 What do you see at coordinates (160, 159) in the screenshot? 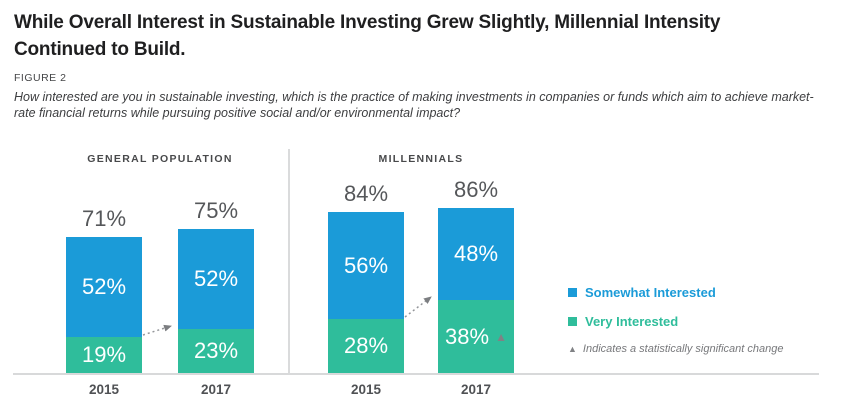
I see `group-label-general-population: GENERAL POPULATION` at bounding box center [160, 159].